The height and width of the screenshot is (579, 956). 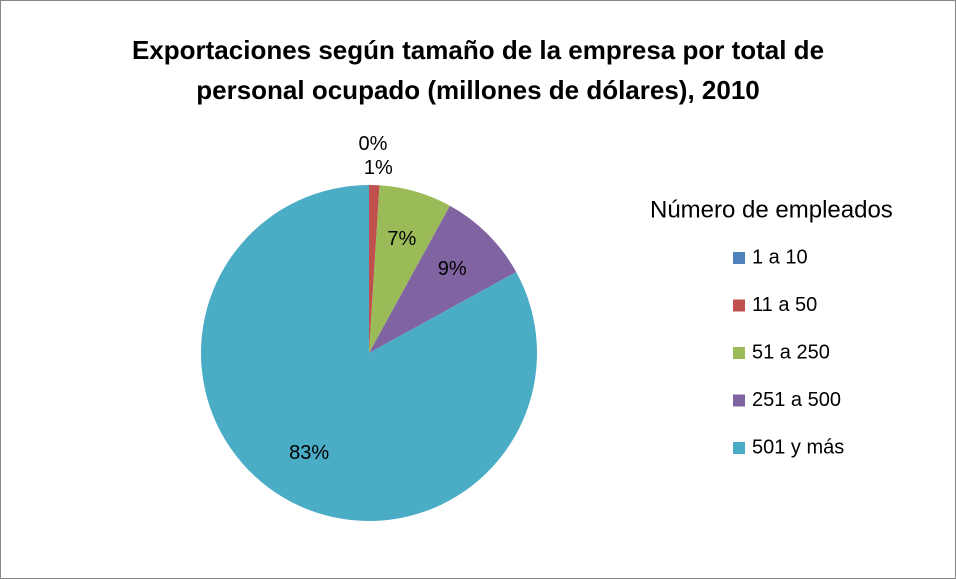 What do you see at coordinates (771, 209) in the screenshot?
I see `legend-title: Número de empleados` at bounding box center [771, 209].